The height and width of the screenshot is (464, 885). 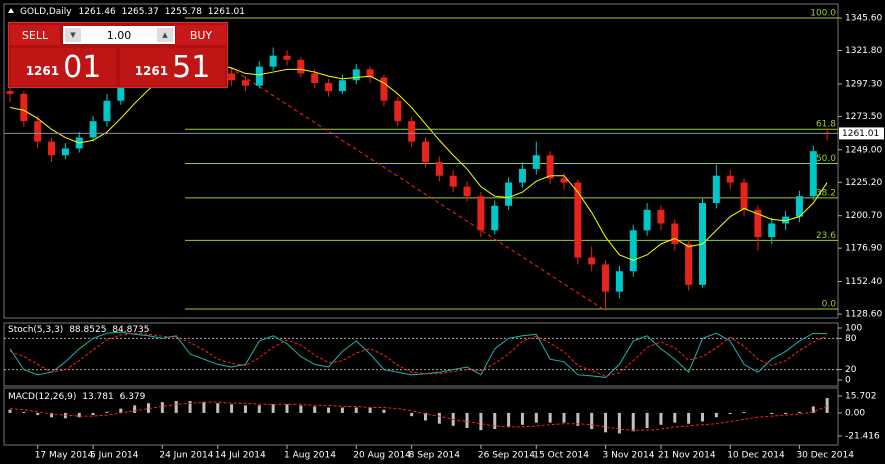 I want to click on stoch-header: Stoch(5,3,3) 88.8525 84.8735, so click(x=79, y=330).